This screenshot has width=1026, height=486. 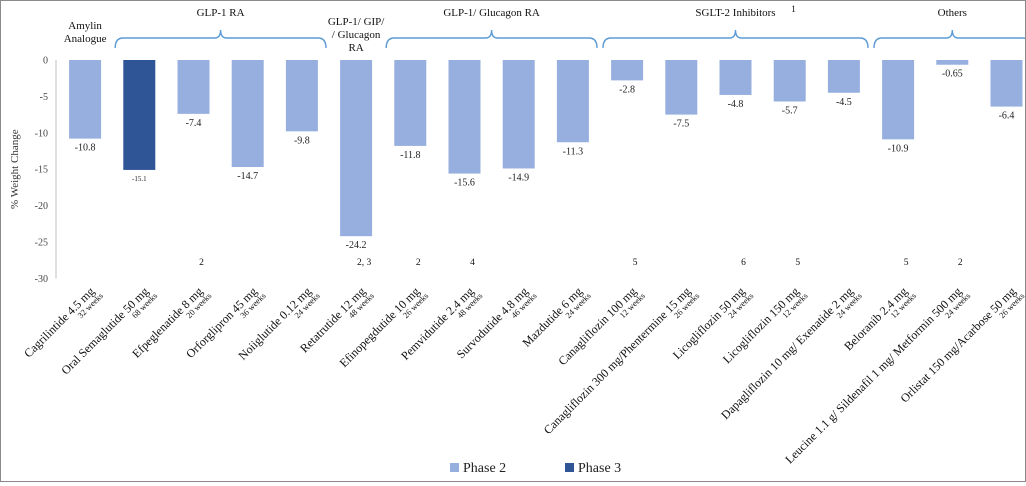 What do you see at coordinates (355, 48) in the screenshot?
I see `group-label: RA` at bounding box center [355, 48].